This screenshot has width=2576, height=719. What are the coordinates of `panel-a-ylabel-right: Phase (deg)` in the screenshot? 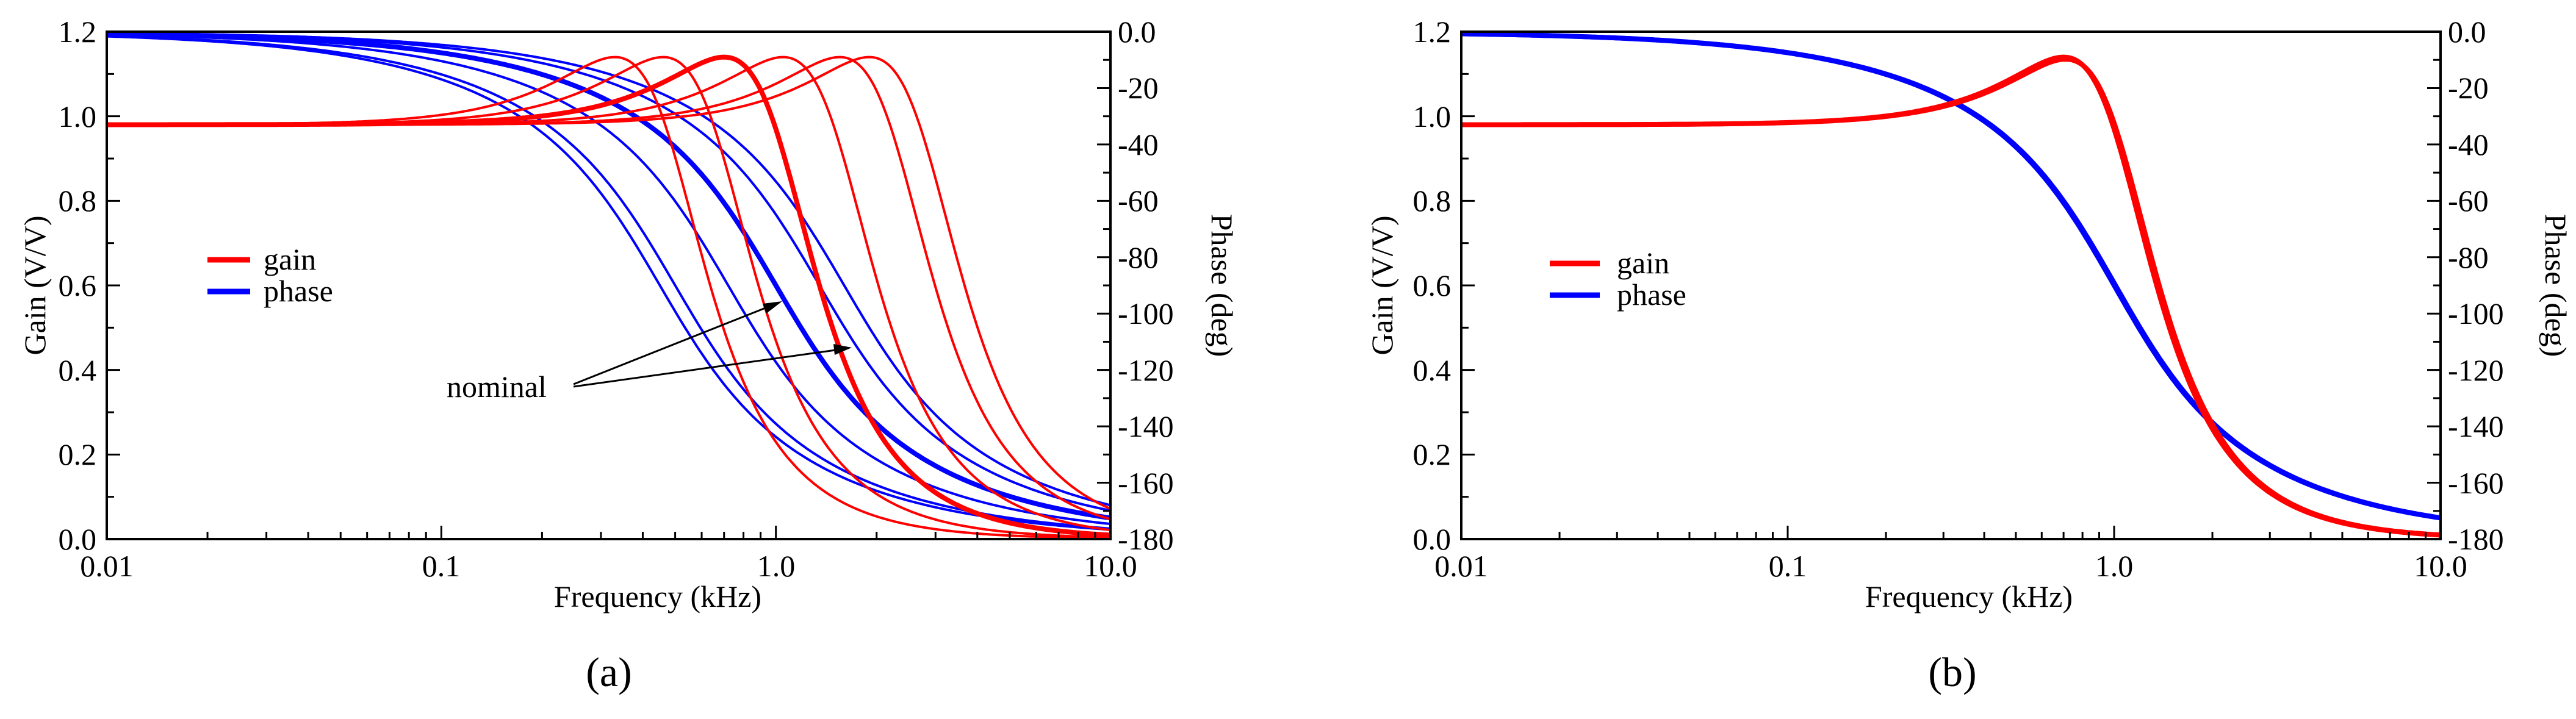 It's located at (1222, 285).